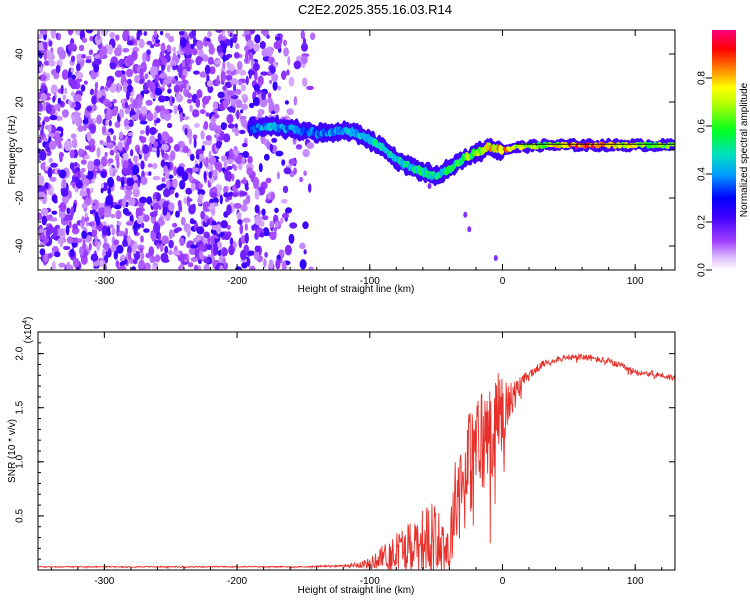  What do you see at coordinates (370, 281) in the screenshot?
I see `x-tick-label: -100` at bounding box center [370, 281].